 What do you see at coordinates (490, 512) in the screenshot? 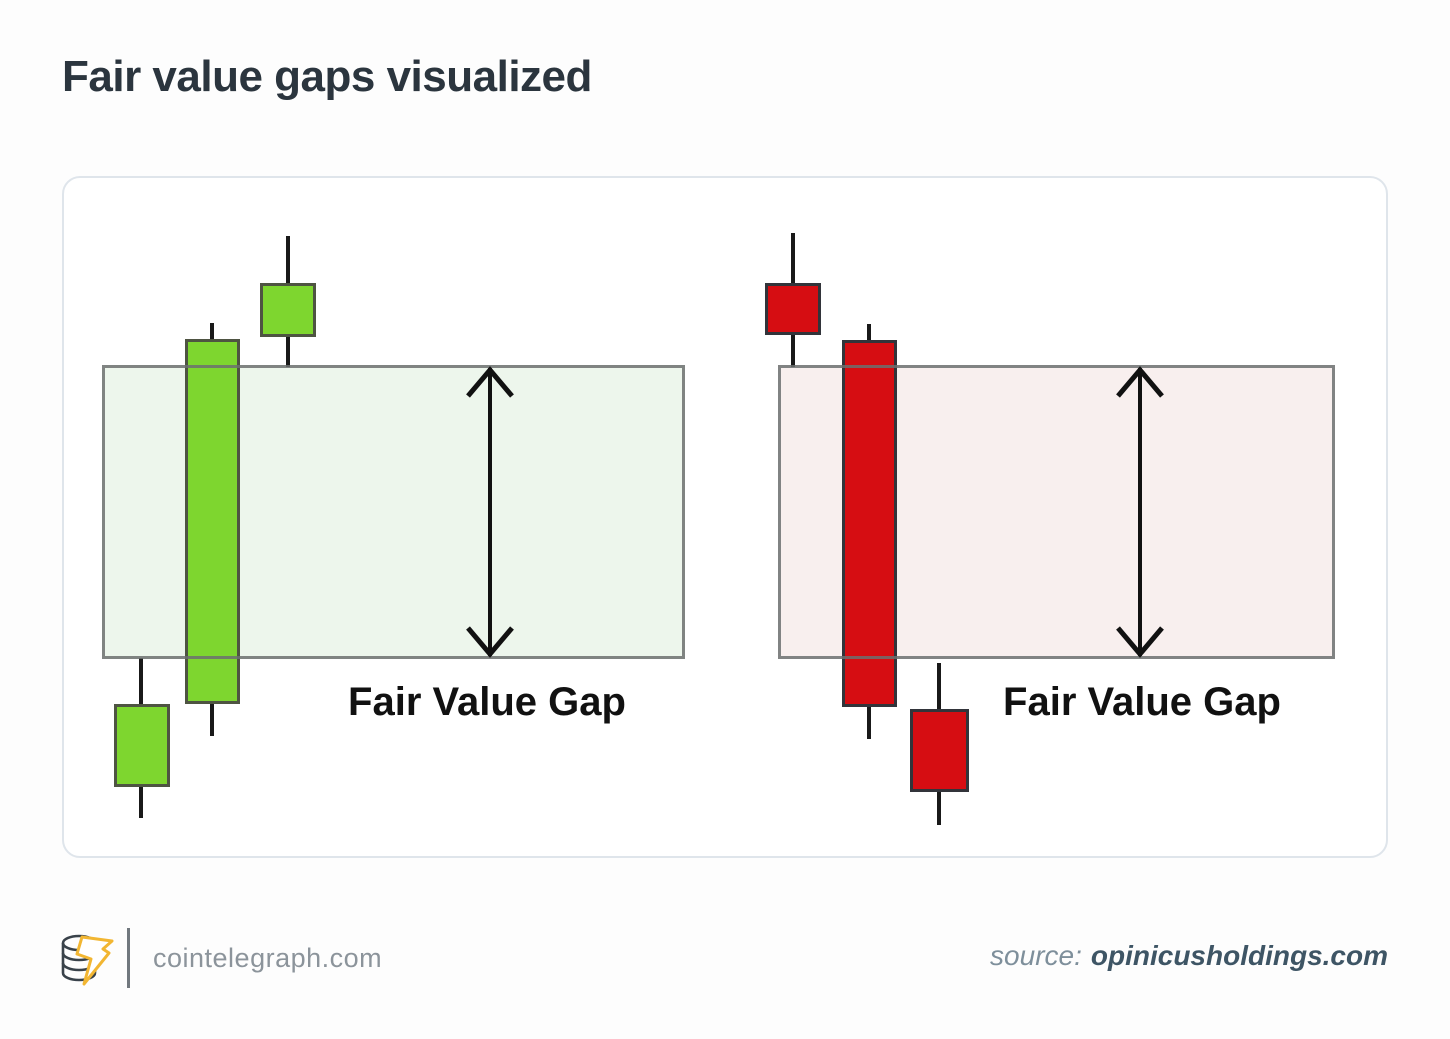
I see `bullish-gap-height-arrow-icon` at bounding box center [490, 512].